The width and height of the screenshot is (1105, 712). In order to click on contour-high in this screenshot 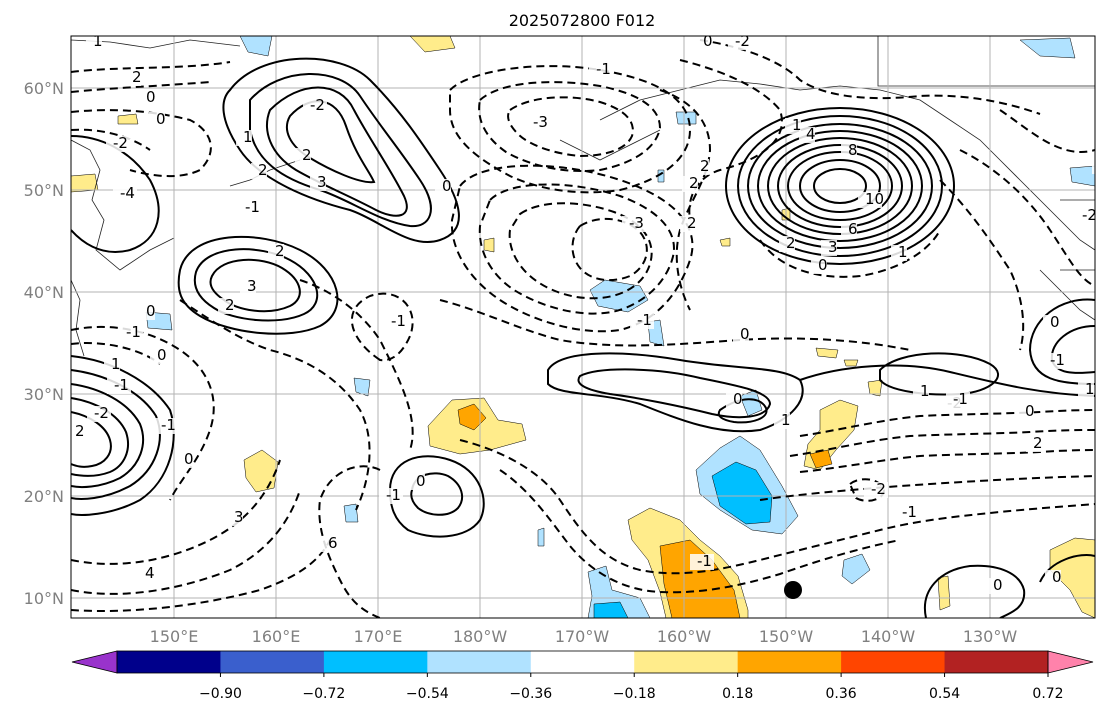, I will do `click(840, 186)`.